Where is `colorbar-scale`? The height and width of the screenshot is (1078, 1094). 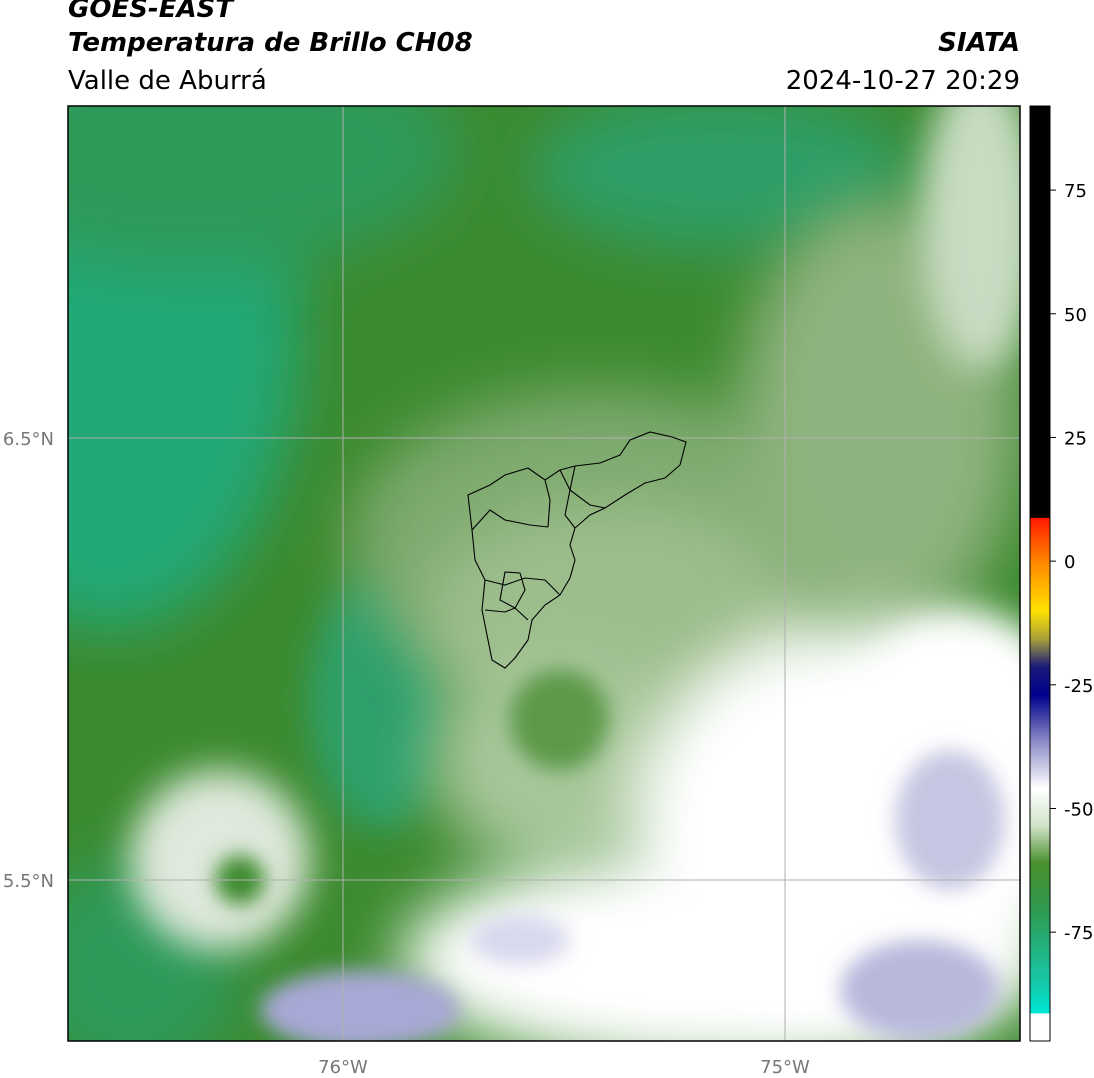
colorbar-scale is located at coordinates (1040, 573).